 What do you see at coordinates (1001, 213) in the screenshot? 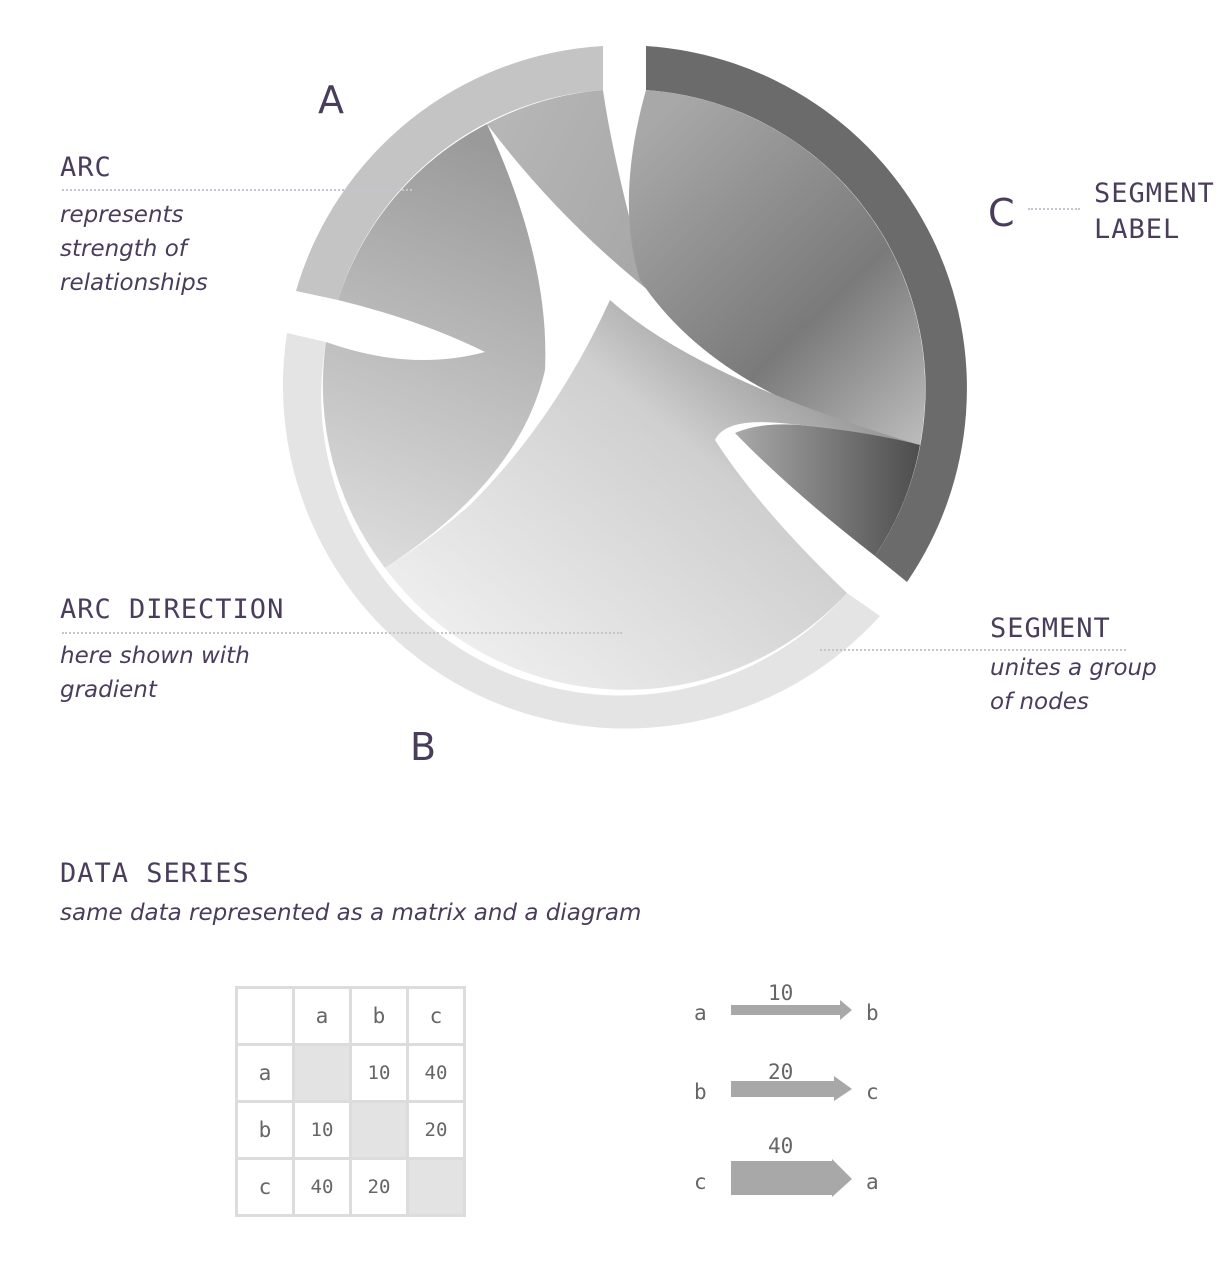
I see `segment-label-c: C` at bounding box center [1001, 213].